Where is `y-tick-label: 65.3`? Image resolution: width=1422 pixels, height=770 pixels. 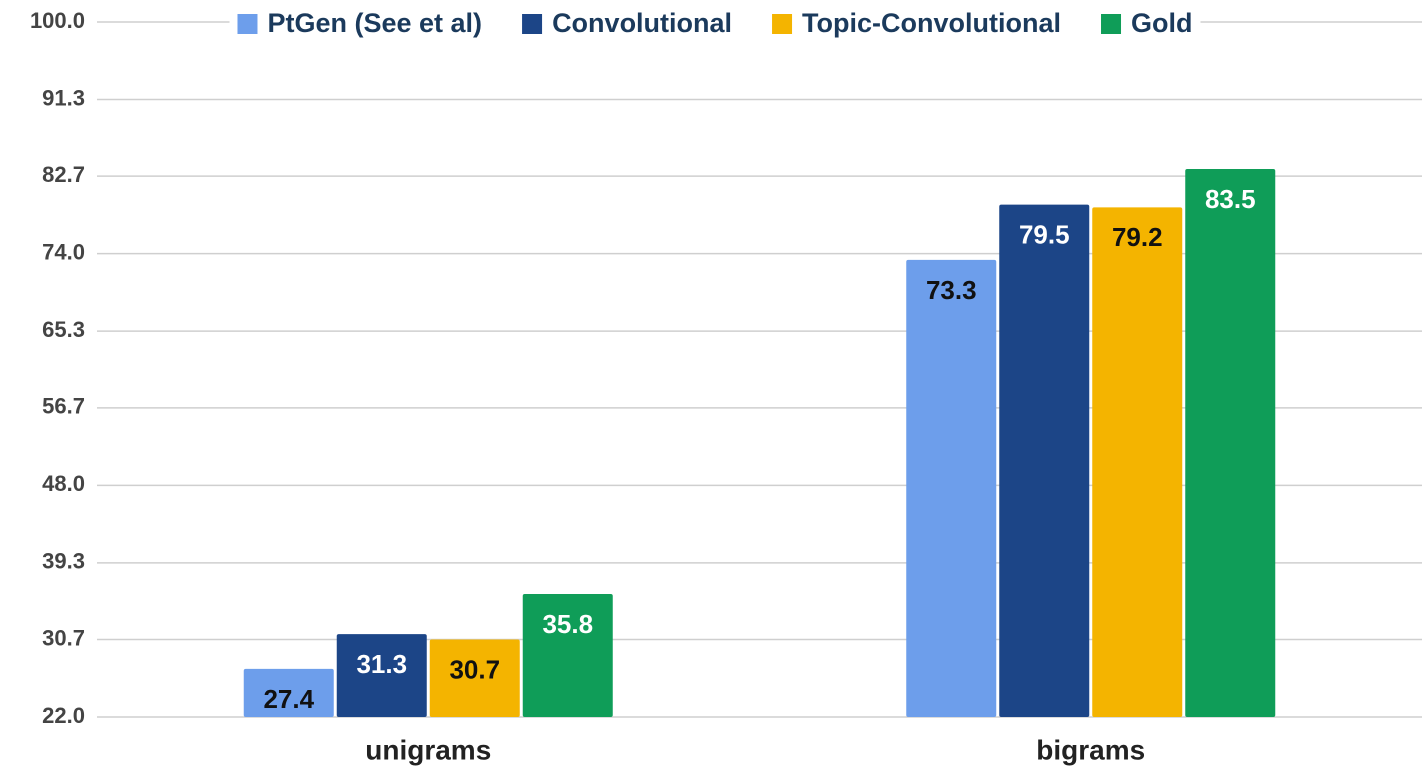
y-tick-label: 65.3 is located at coordinates (63, 329).